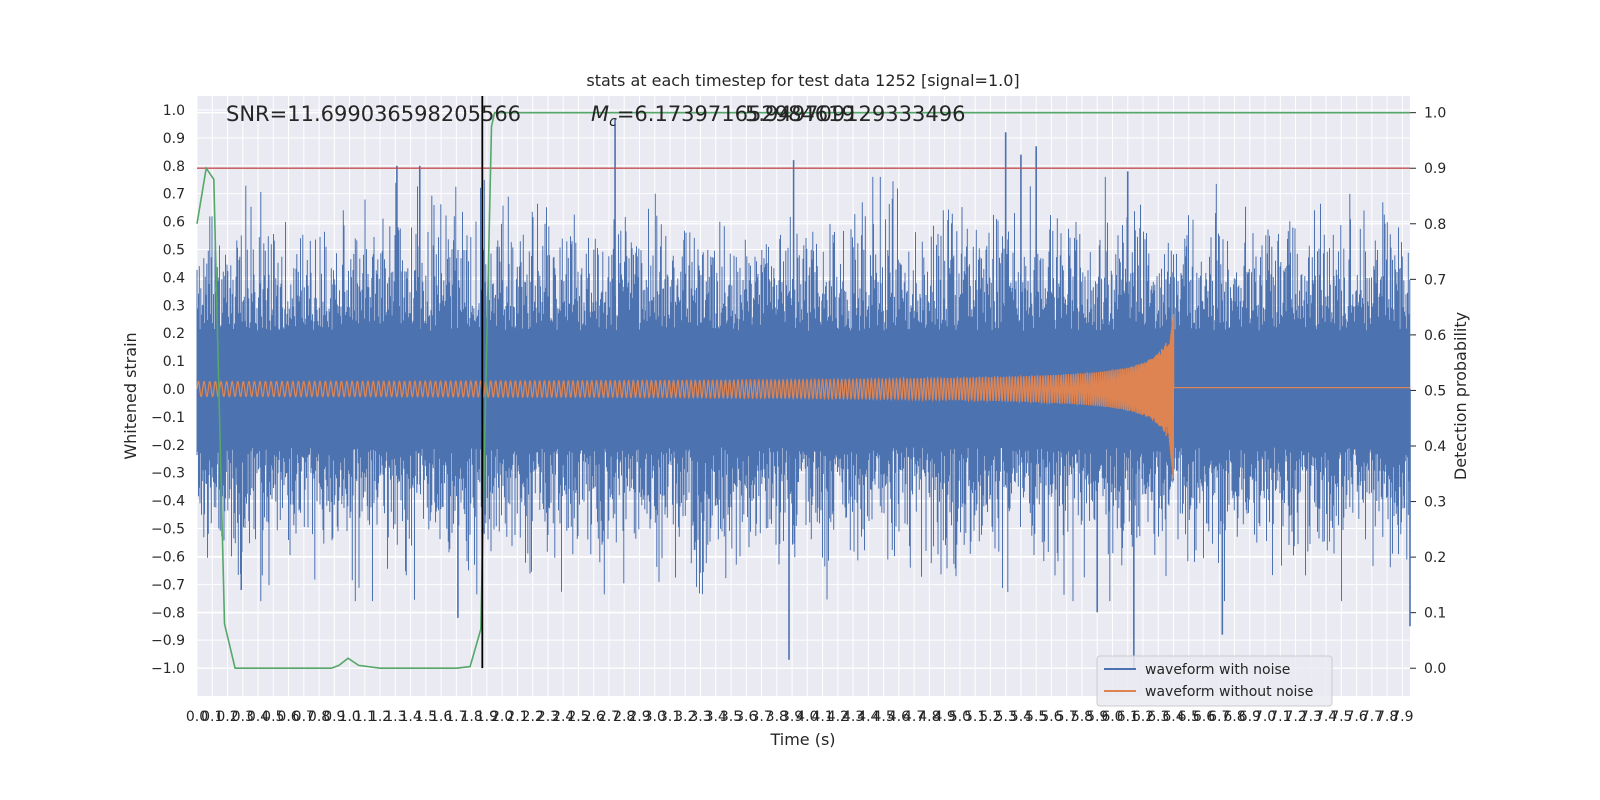 The height and width of the screenshot is (800, 1600). What do you see at coordinates (1082, 717) in the screenshot?
I see `x-tick-label: 5.8` at bounding box center [1082, 717].